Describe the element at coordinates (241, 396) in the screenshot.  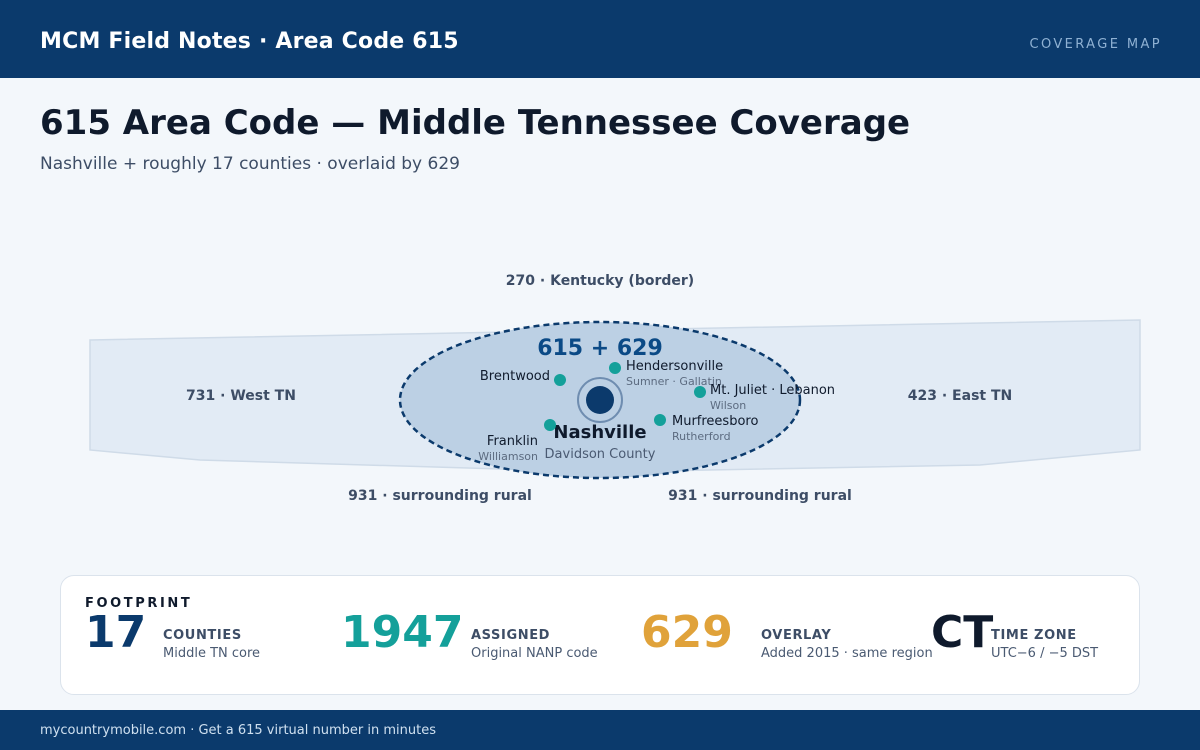
I see `west-neighbor-label: 731 · West TN` at that location.